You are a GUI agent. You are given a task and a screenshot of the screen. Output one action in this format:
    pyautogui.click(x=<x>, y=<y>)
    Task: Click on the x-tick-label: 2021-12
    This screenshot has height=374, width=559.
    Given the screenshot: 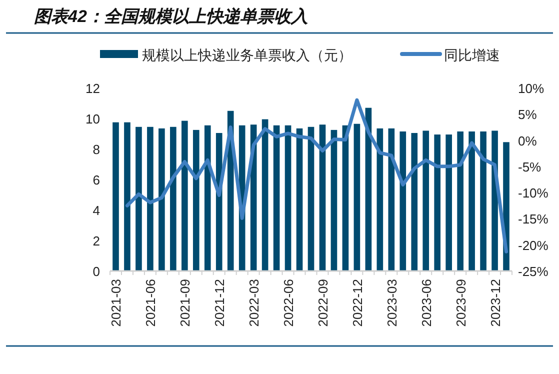 What is the action you would take?
    pyautogui.click(x=220, y=303)
    